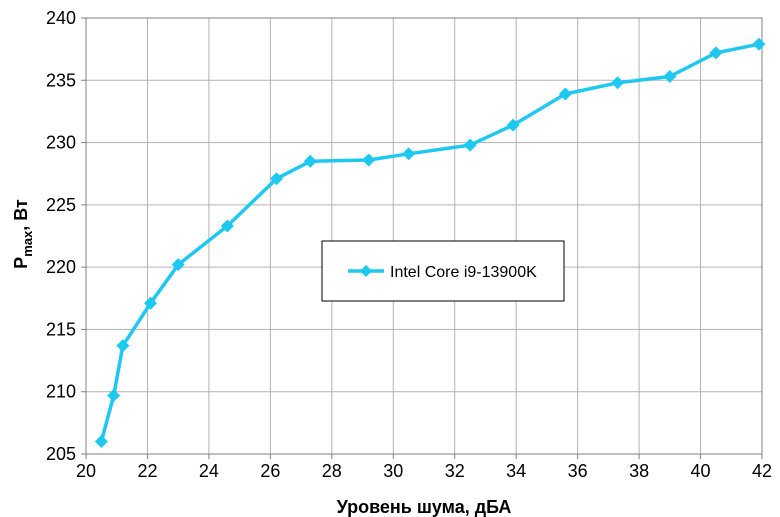  What do you see at coordinates (147, 471) in the screenshot?
I see `x-tick-label: 22` at bounding box center [147, 471].